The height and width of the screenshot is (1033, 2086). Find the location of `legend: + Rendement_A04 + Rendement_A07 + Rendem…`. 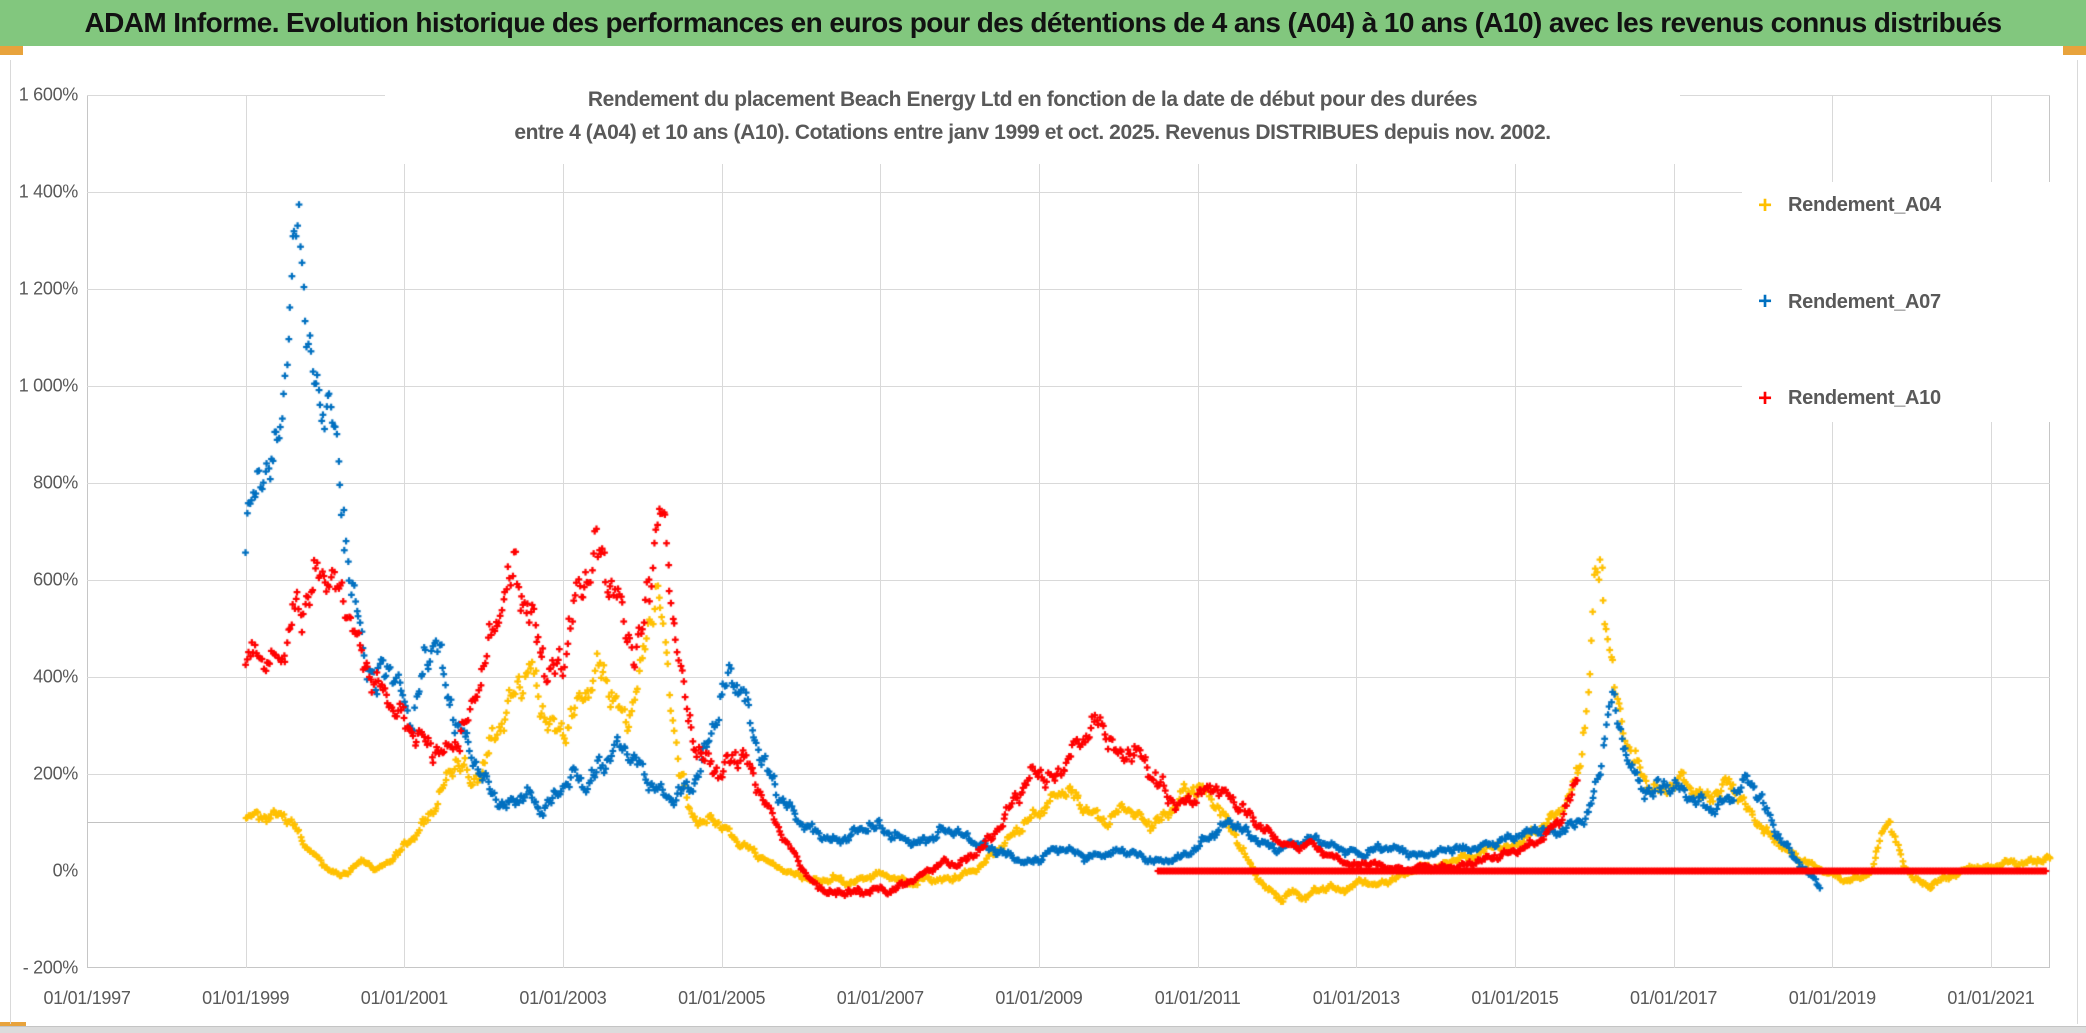

legend: + Rendement_A04 + Rendement_A07 + Rendem… is located at coordinates (1909, 302).